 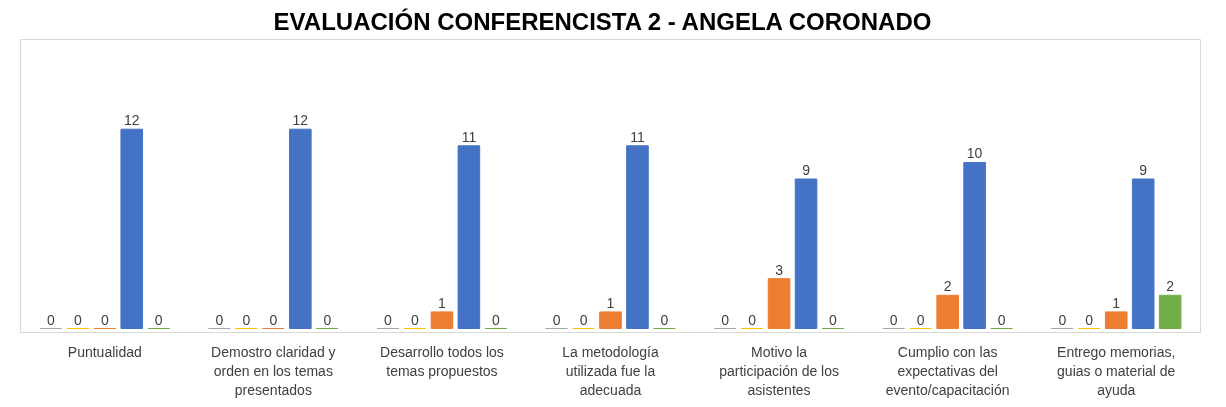 What do you see at coordinates (610, 370) in the screenshot?
I see `x-tick-label: La metodología utilizada fue la adecuada` at bounding box center [610, 370].